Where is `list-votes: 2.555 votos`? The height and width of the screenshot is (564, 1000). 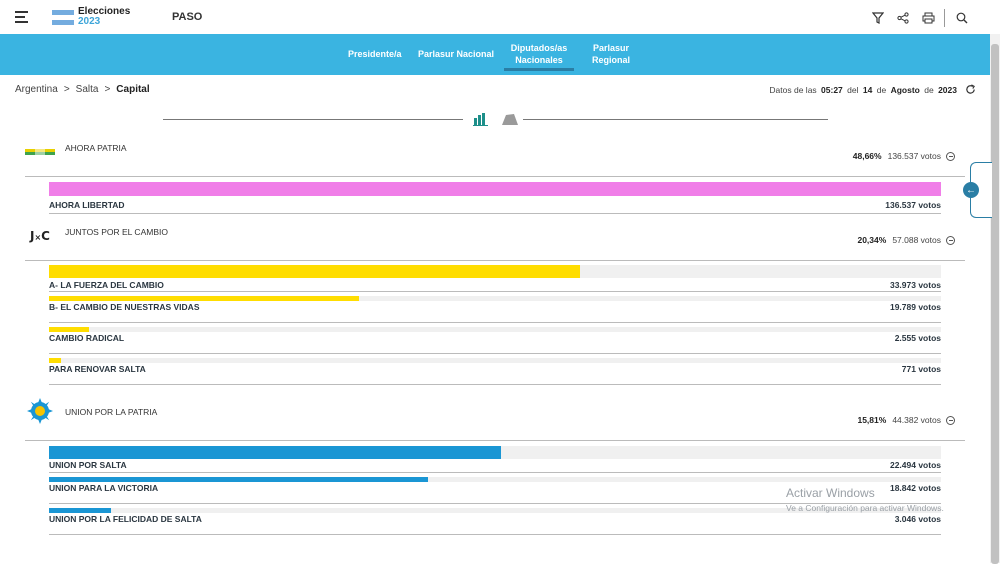
list-votes: 2.555 votos is located at coordinates (917, 338).